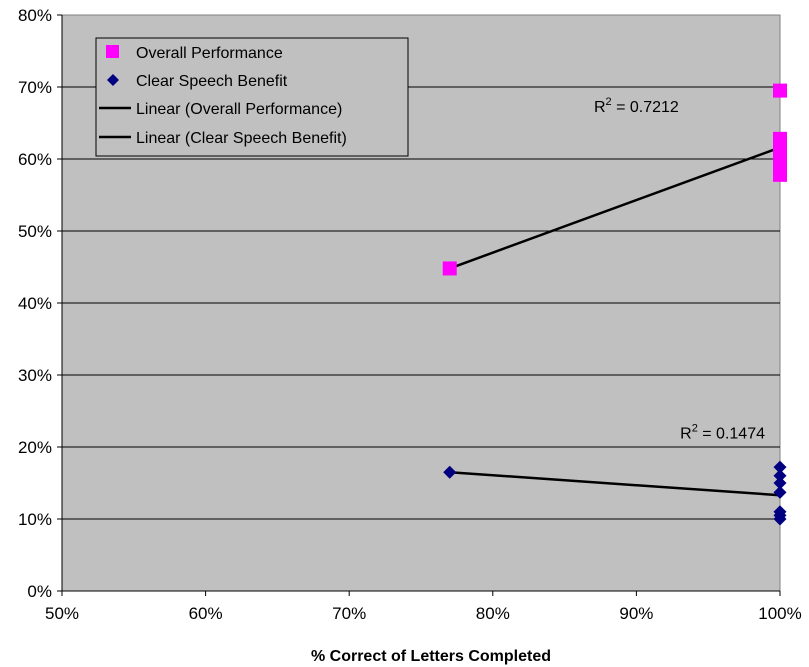 This screenshot has height=667, width=809. I want to click on x-tick-label: 60%, so click(206, 613).